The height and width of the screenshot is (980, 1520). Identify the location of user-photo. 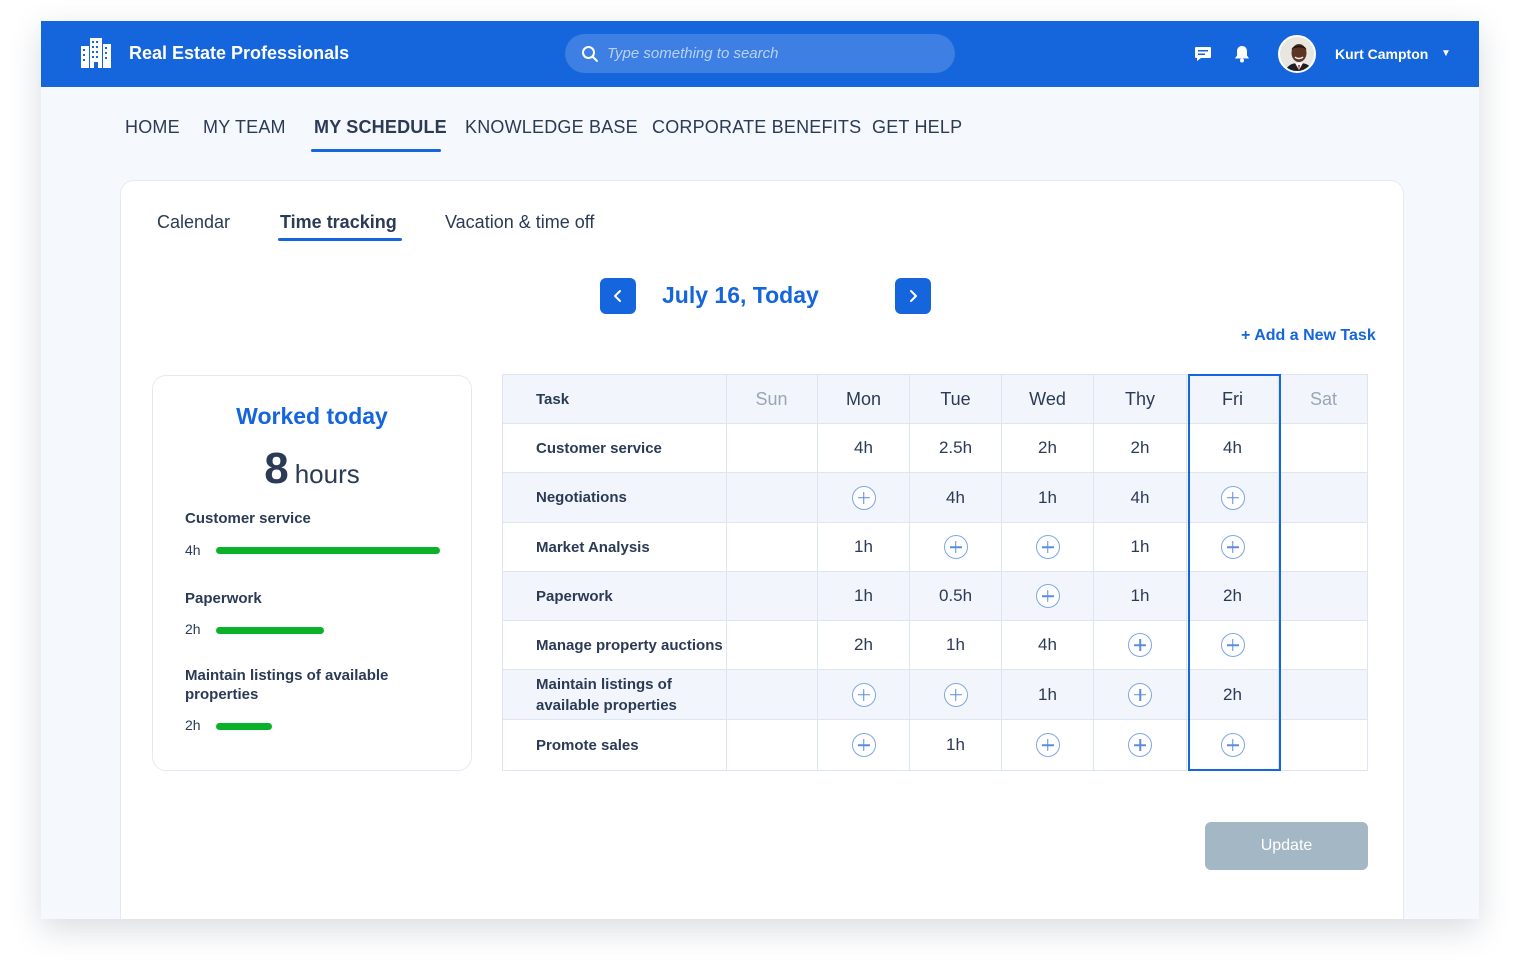
(1297, 54).